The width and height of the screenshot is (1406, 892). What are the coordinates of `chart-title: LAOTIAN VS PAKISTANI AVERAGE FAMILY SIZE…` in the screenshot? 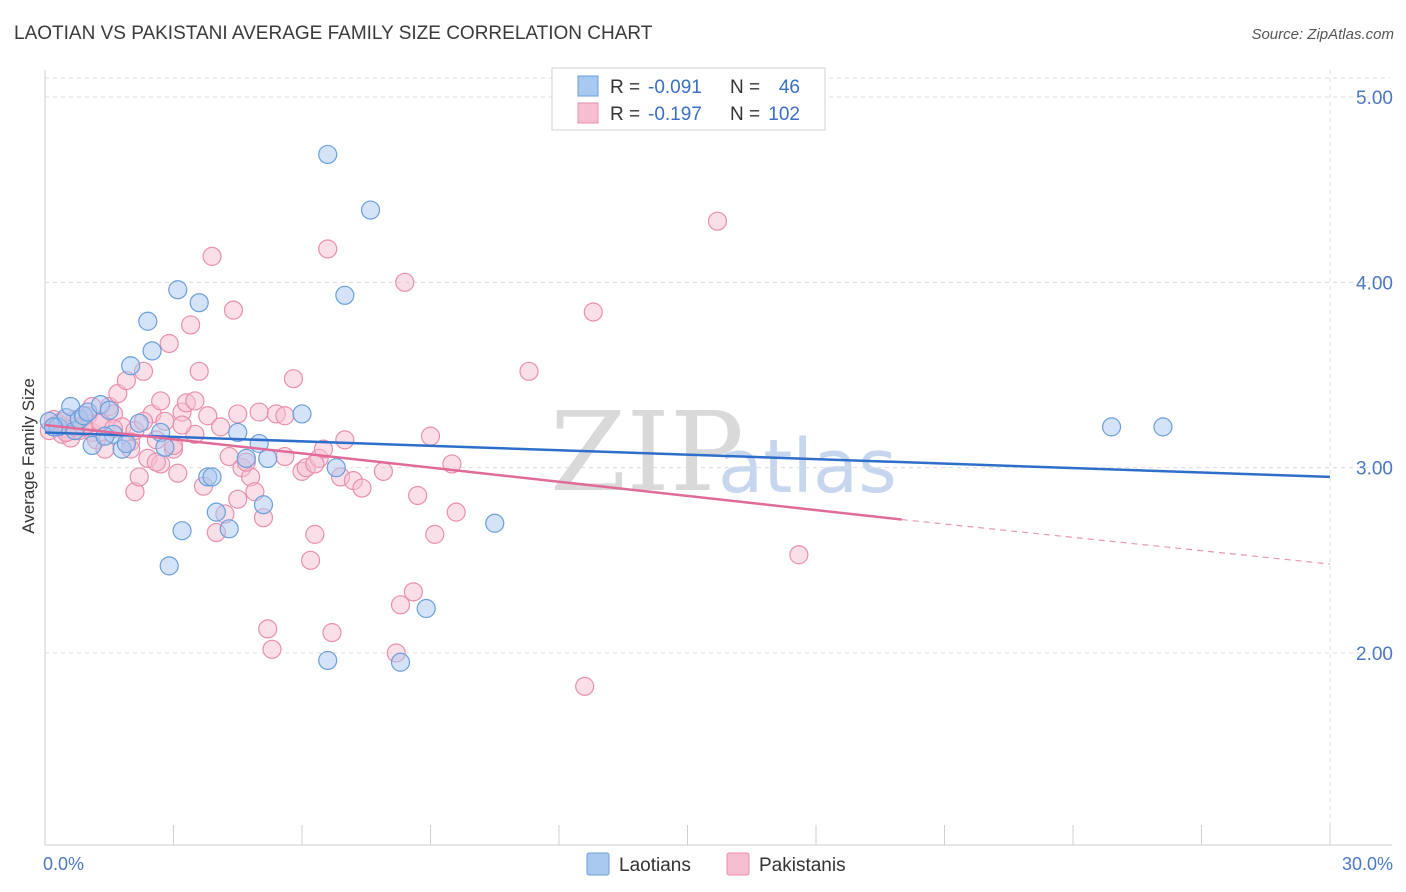 It's located at (333, 33).